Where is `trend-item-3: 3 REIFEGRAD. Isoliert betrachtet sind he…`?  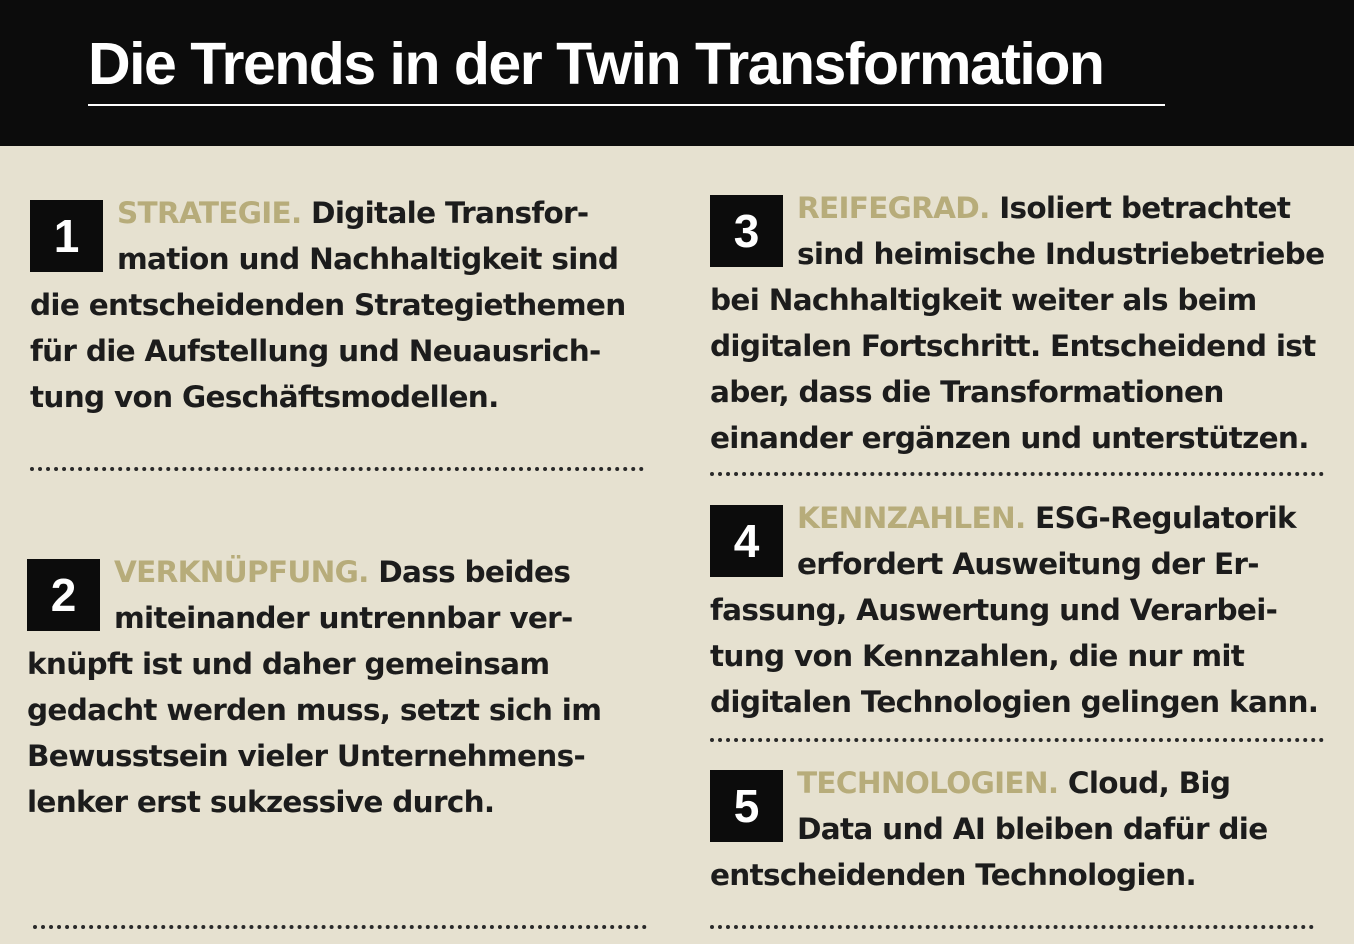 trend-item-3: 3 REIFEGRAD. Isoliert betrachtet sind he… is located at coordinates (1018, 323).